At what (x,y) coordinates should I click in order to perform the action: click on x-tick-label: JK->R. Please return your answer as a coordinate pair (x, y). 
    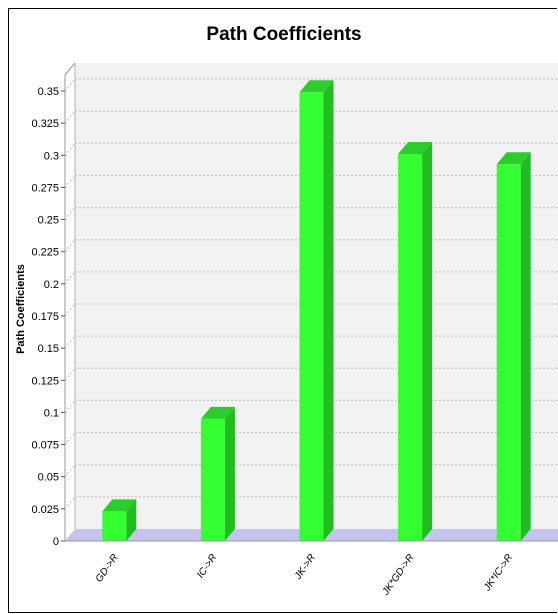
    Looking at the image, I should click on (305, 567).